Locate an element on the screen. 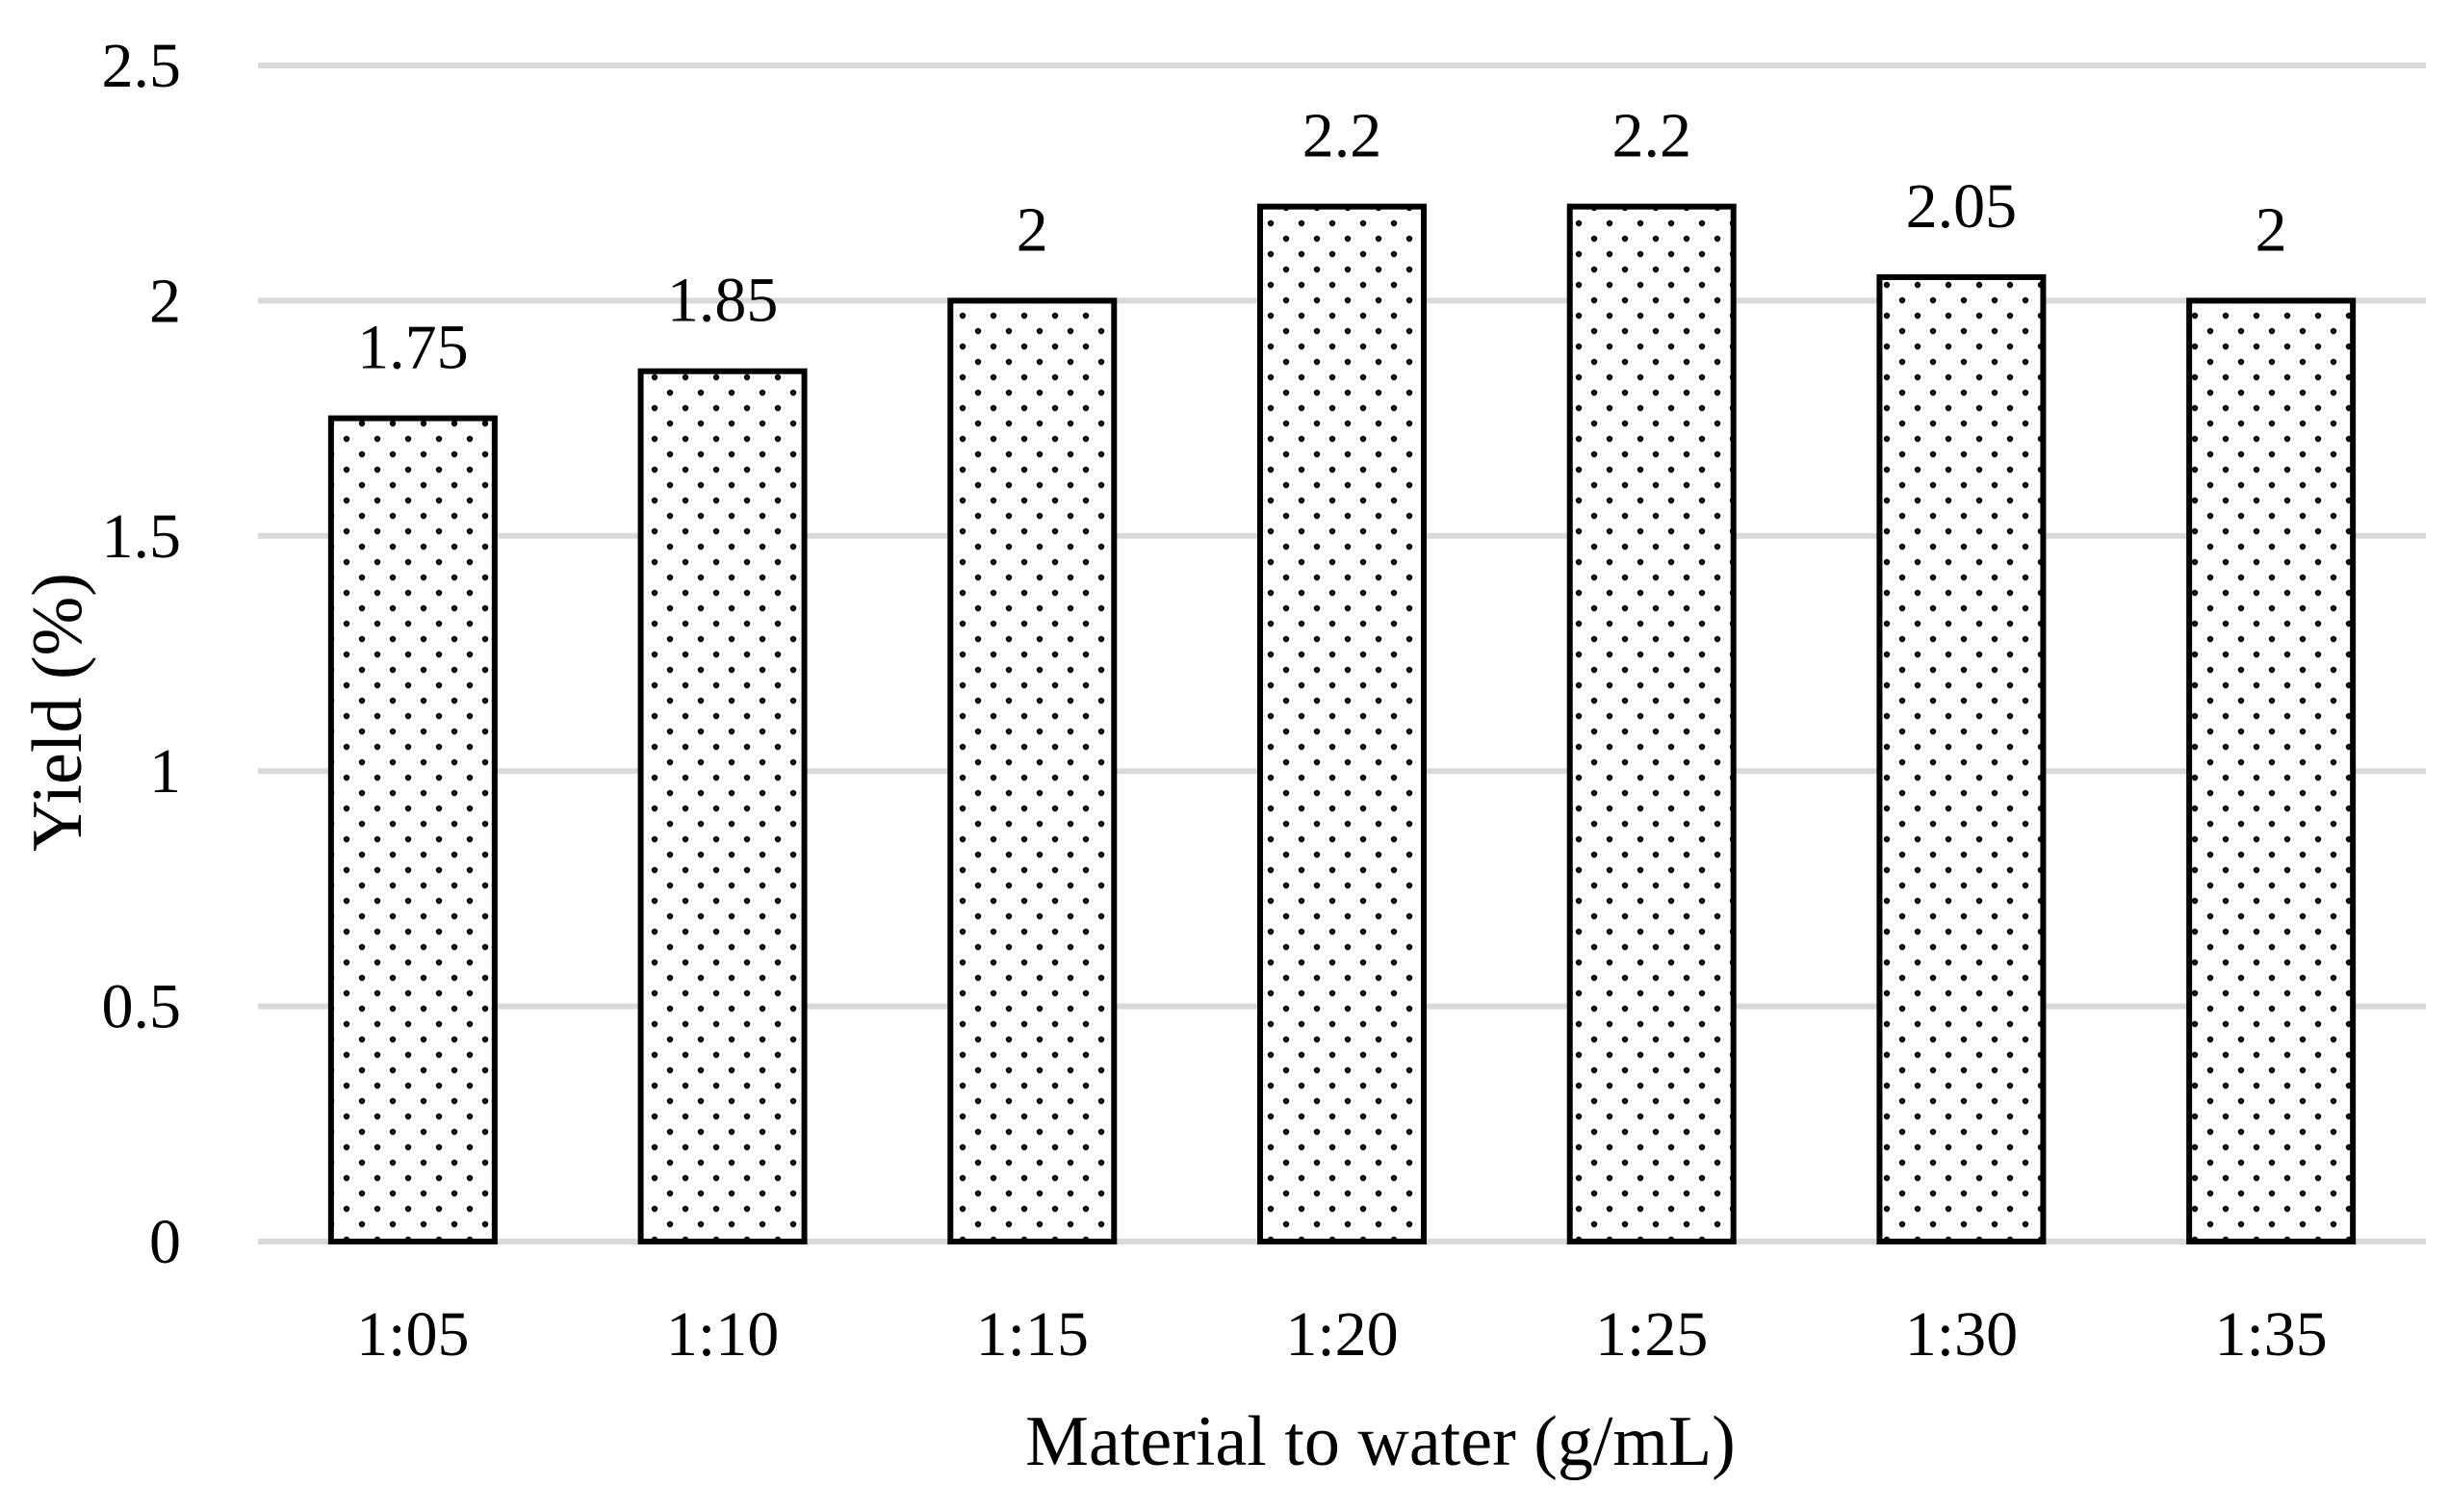 This screenshot has width=2449, height=1512. x-axis-ticks: 1:05 1:10 1:15 1:20 1:25 1:30 1:35 is located at coordinates (1342, 1334).